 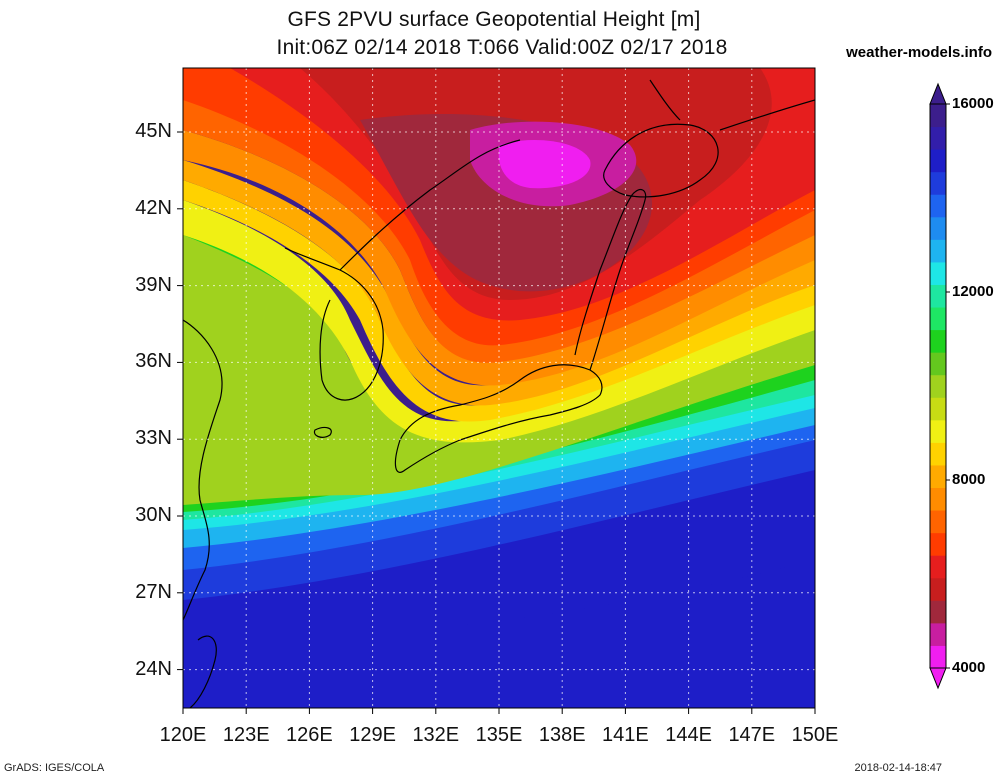 What do you see at coordinates (938, 93) in the screenshot?
I see `colorbar-max-arrow` at bounding box center [938, 93].